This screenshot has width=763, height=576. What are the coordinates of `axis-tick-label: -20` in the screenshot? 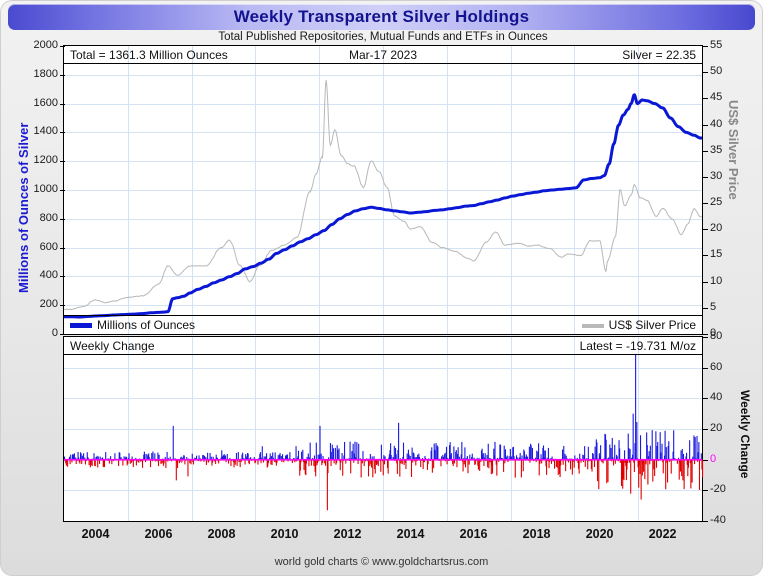 It's located at (718, 489).